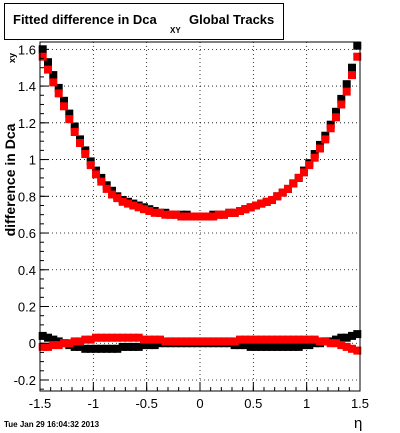 The width and height of the screenshot is (400, 433). Describe the element at coordinates (64, 106) in the screenshot. I see `marker-s1-p4` at that location.